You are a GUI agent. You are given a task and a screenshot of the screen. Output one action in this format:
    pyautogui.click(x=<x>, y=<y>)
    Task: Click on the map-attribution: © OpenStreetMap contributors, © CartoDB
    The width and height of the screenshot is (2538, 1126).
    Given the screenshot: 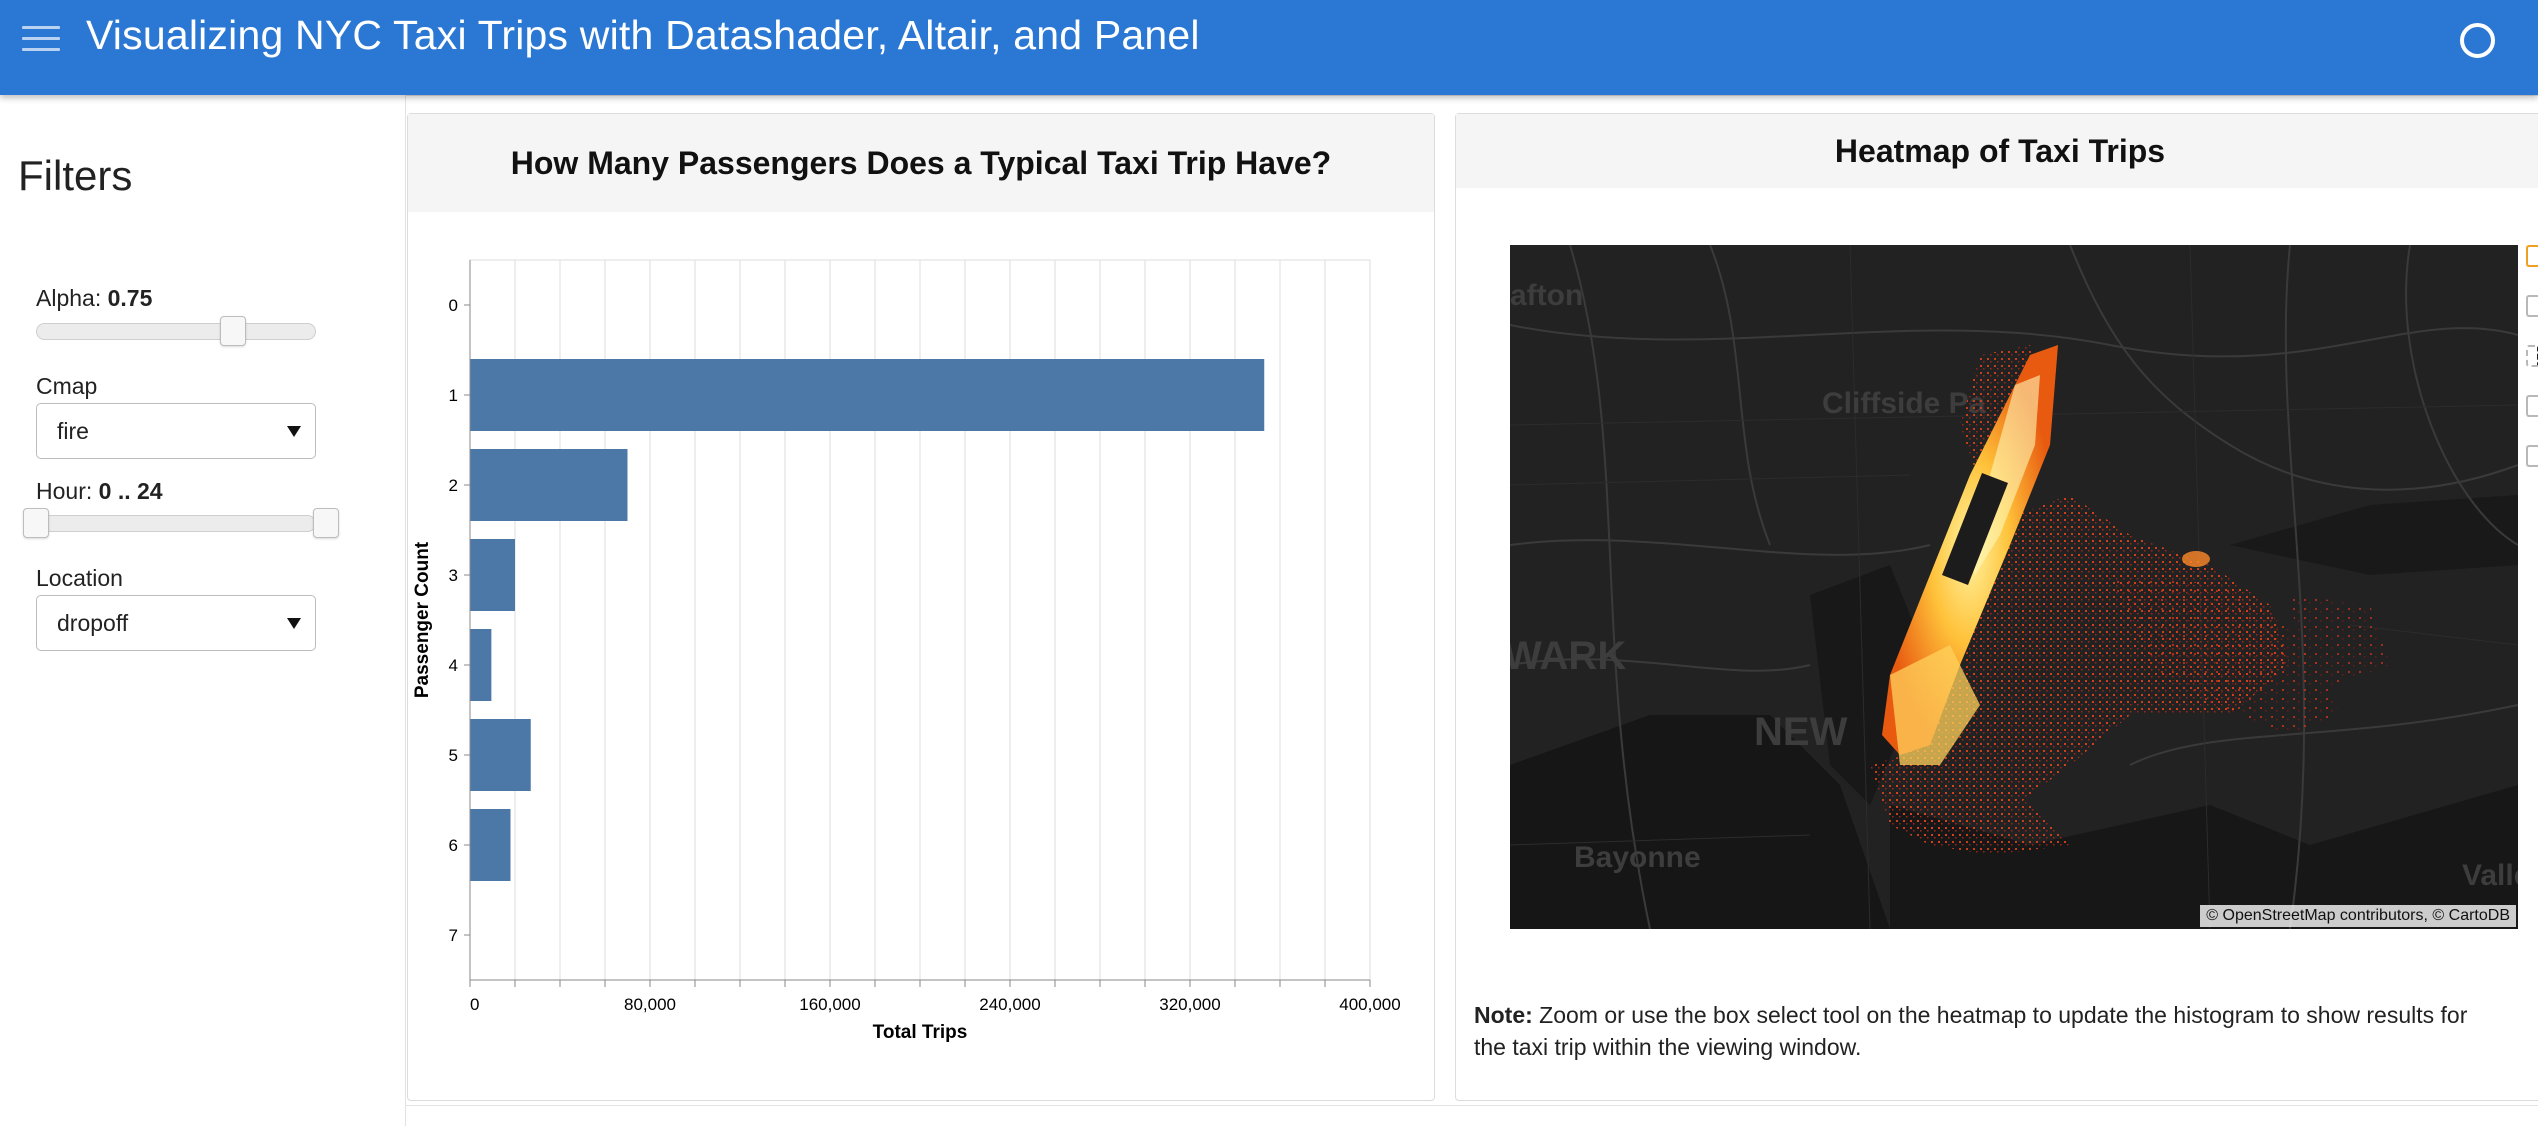 What is the action you would take?
    pyautogui.click(x=2358, y=916)
    